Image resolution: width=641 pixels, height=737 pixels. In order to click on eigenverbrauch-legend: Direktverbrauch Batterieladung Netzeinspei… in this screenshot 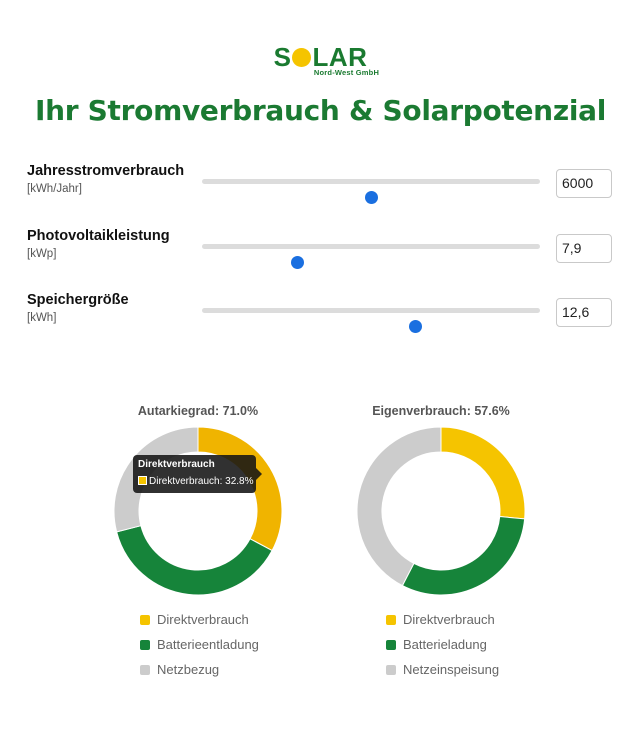, I will do `click(466, 647)`.